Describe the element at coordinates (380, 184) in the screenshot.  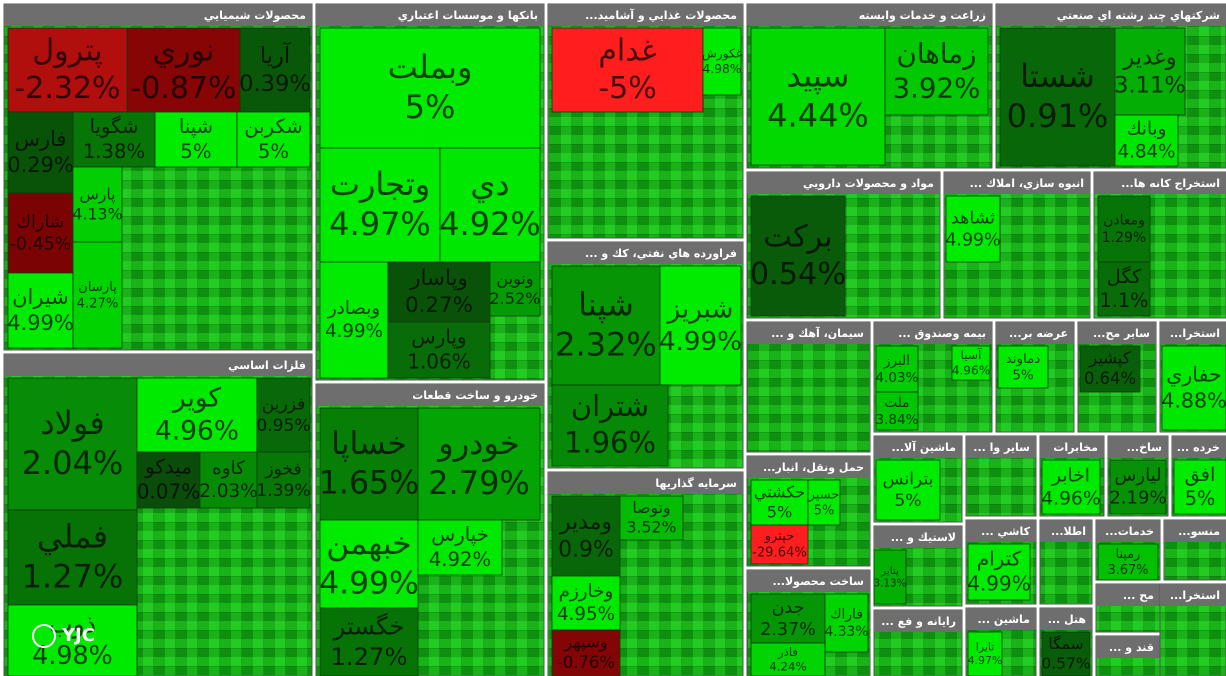
I see `stock-name: وتجارت` at that location.